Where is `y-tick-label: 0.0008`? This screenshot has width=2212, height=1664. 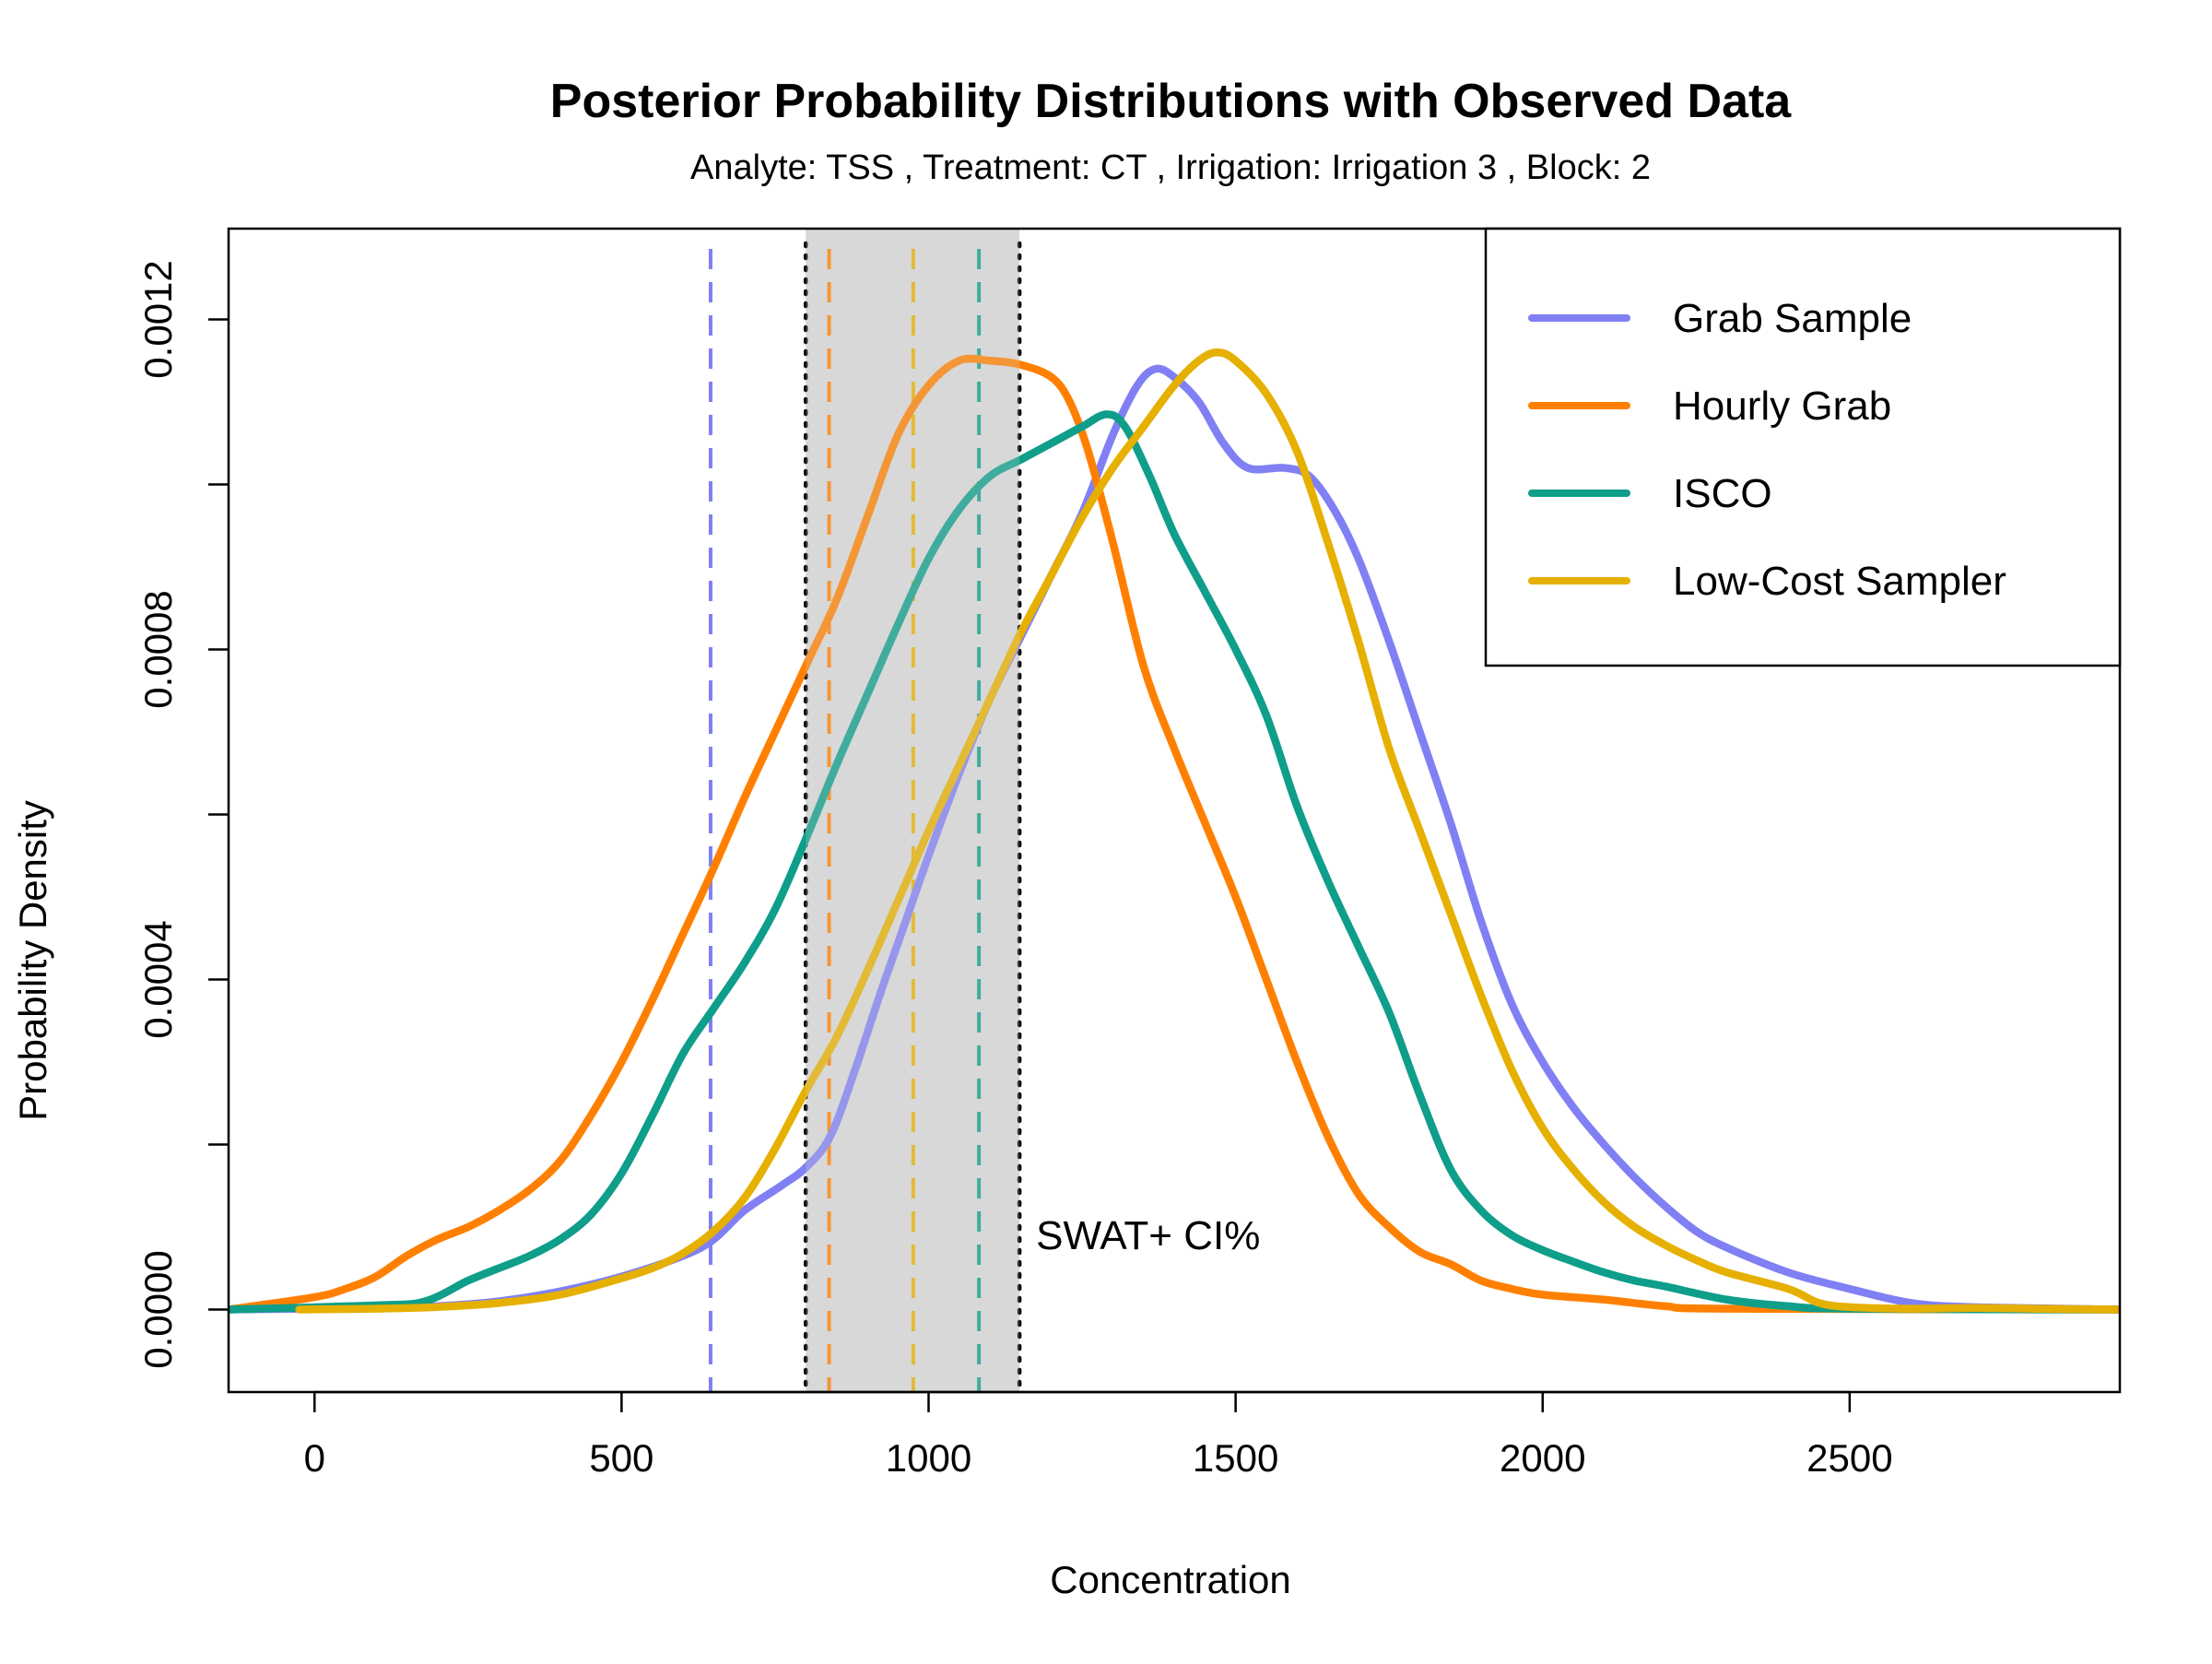
y-tick-label: 0.0008 is located at coordinates (158, 649).